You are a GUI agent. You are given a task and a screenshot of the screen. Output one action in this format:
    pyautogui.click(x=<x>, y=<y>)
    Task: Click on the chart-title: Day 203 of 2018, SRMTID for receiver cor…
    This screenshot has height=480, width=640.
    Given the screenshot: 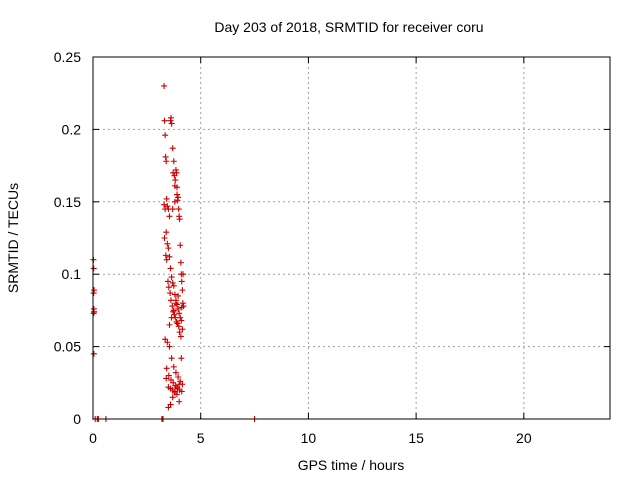 What is the action you would take?
    pyautogui.click(x=348, y=27)
    